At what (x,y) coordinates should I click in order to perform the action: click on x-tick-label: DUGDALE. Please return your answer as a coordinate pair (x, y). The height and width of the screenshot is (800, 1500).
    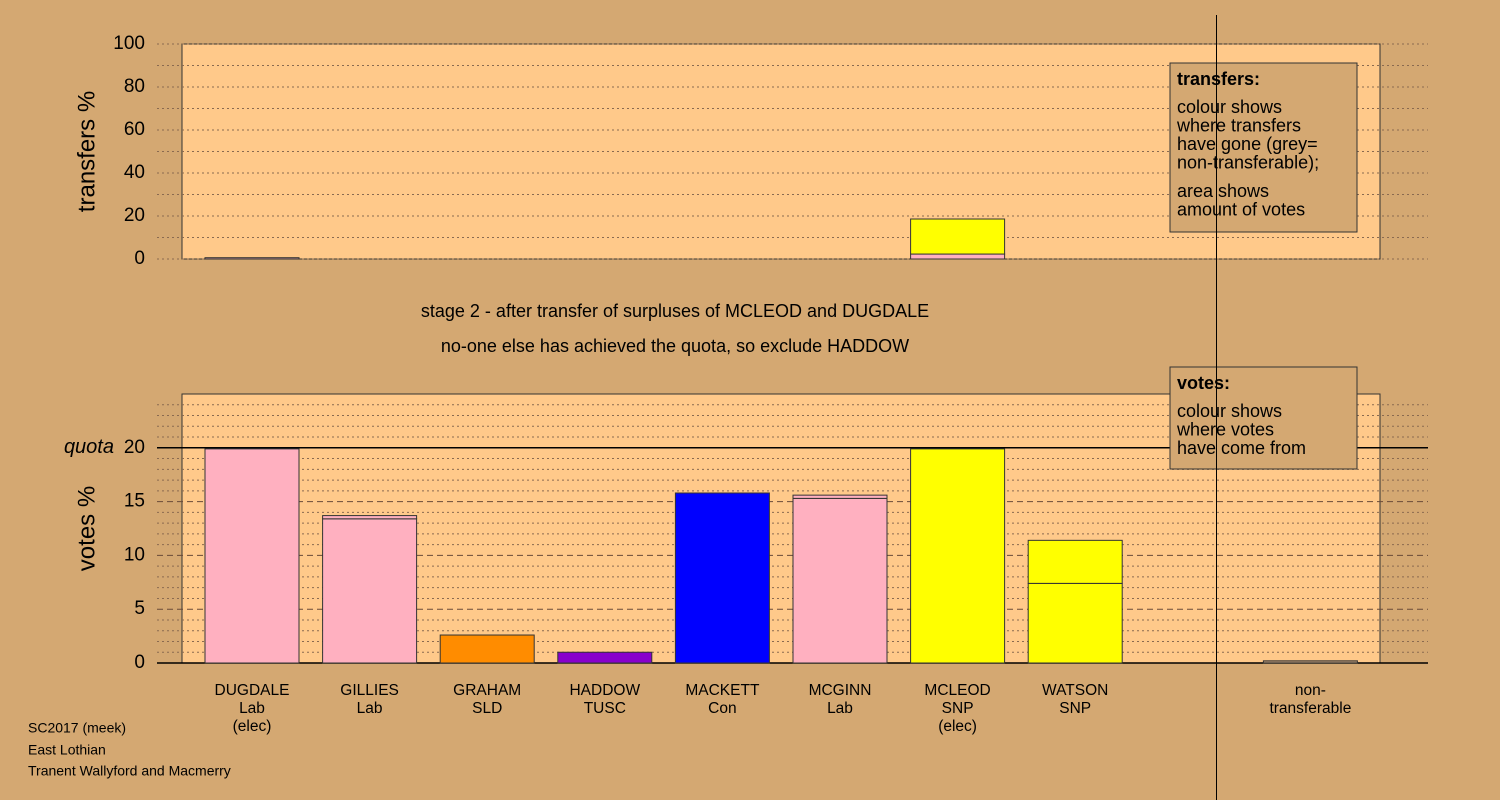
    Looking at the image, I should click on (252, 690).